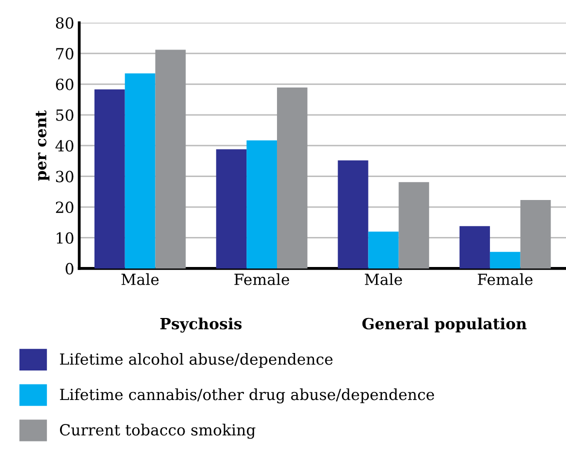 This screenshot has width=566, height=455. Describe the element at coordinates (43, 145) in the screenshot. I see `y-axis-title: per cent` at that location.